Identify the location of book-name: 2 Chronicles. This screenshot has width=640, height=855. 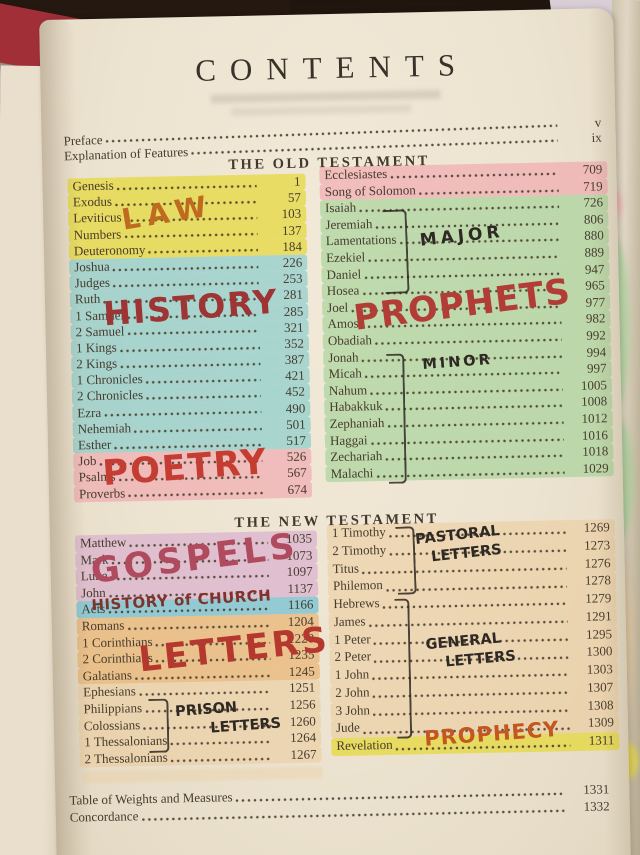
(110, 395).